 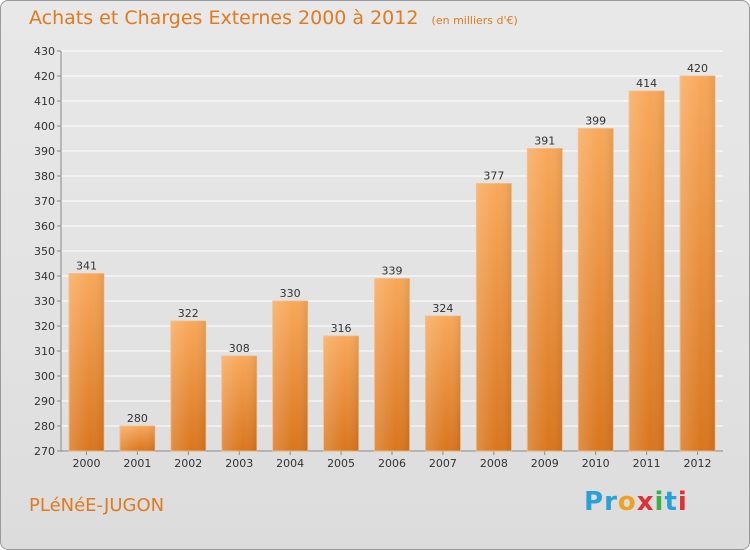 I want to click on chart-unit: (en milliers d'€), so click(x=474, y=20).